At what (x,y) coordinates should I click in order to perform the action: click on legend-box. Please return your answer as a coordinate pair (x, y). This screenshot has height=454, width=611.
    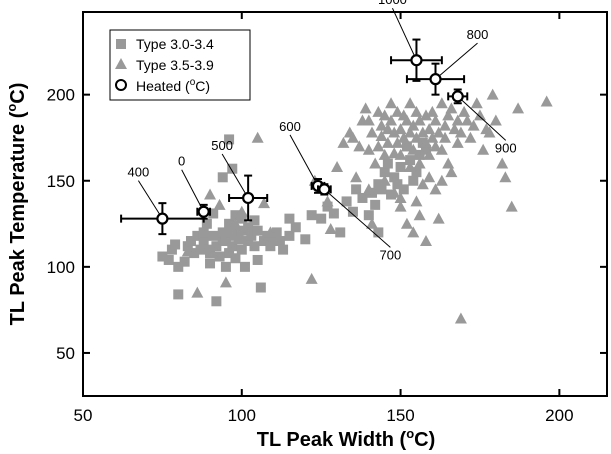
    Looking at the image, I should click on (180, 65).